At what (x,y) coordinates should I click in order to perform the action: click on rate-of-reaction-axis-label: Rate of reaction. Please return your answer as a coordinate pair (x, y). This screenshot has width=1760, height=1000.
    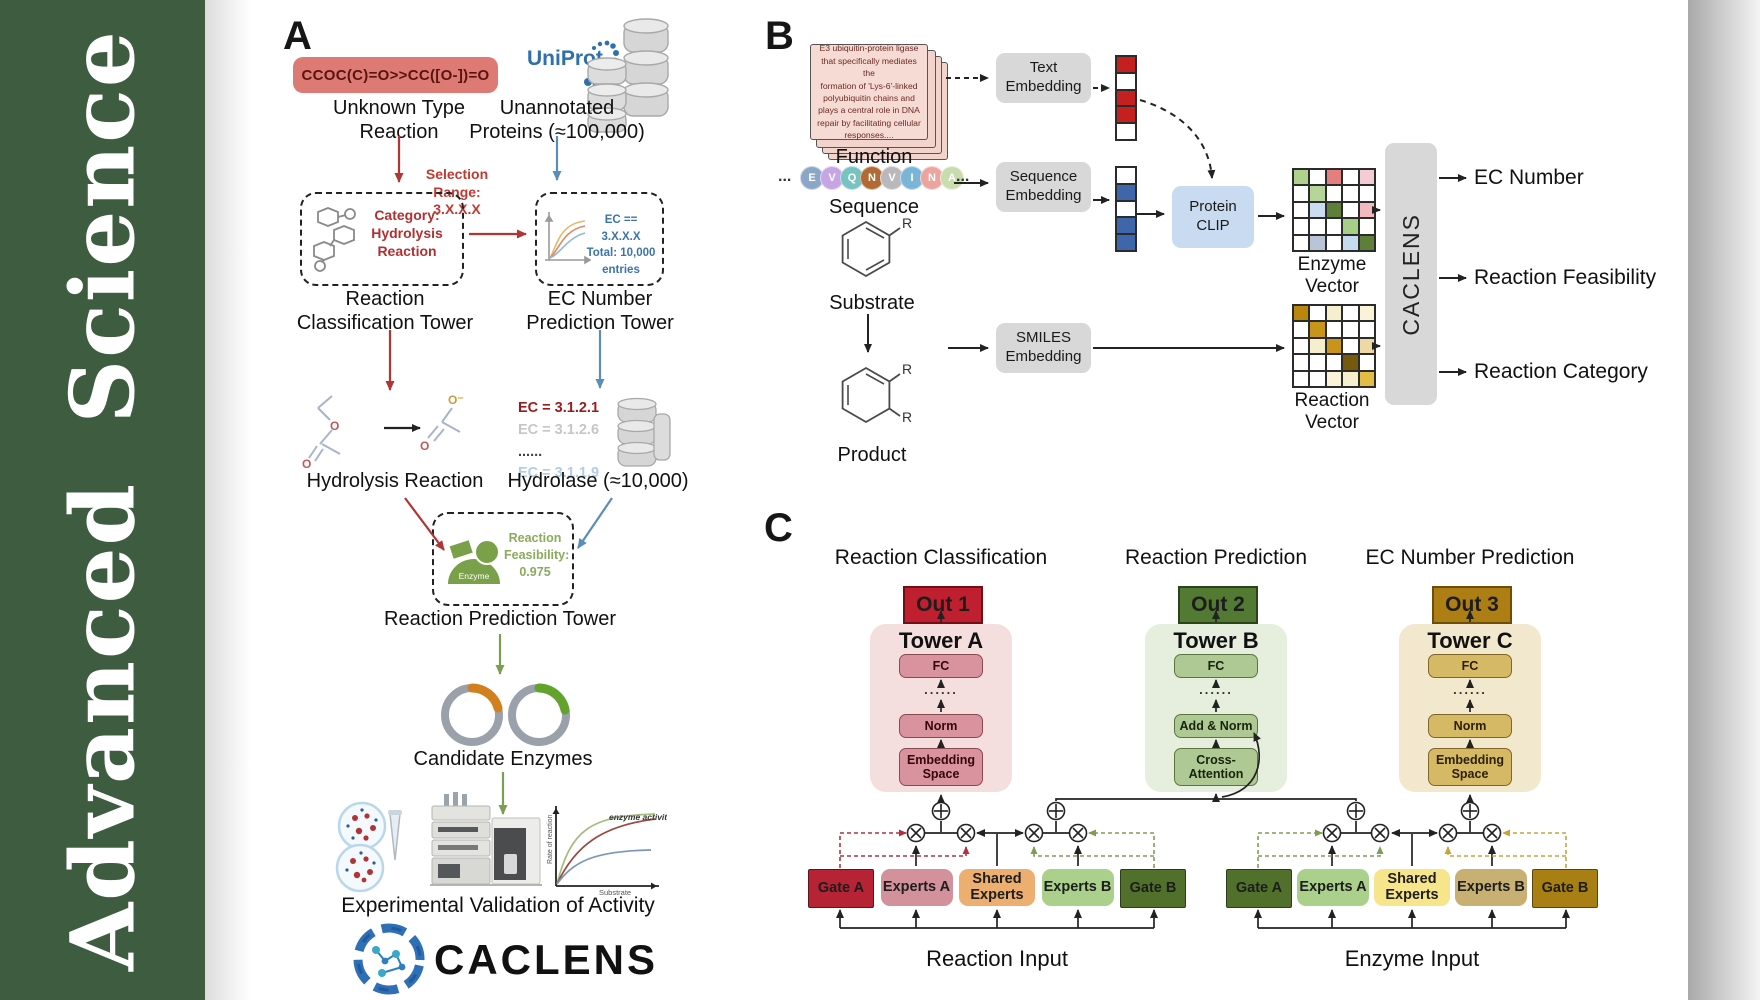
    Looking at the image, I should click on (550, 839).